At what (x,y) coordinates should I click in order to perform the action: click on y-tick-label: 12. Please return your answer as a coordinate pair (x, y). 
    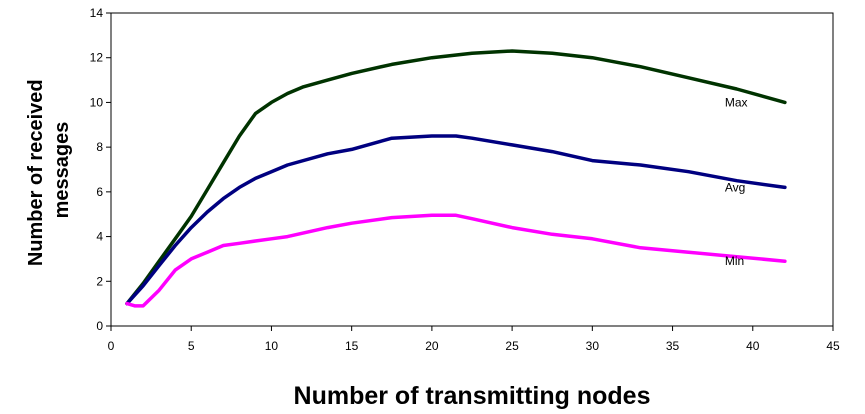
    Looking at the image, I should click on (97, 58).